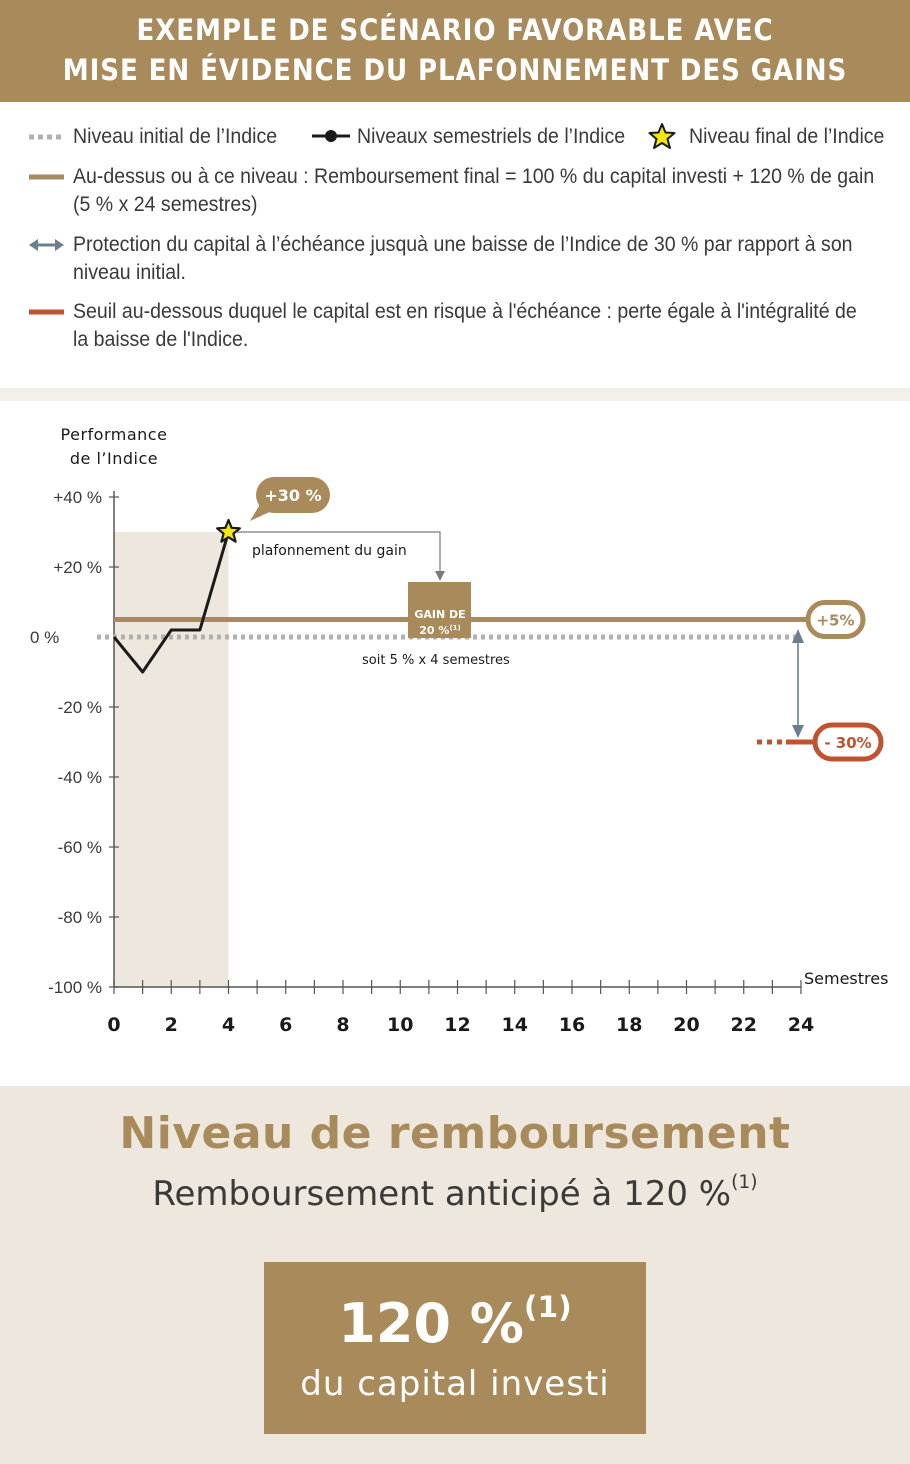  I want to click on legend-star-icon, so click(662, 136).